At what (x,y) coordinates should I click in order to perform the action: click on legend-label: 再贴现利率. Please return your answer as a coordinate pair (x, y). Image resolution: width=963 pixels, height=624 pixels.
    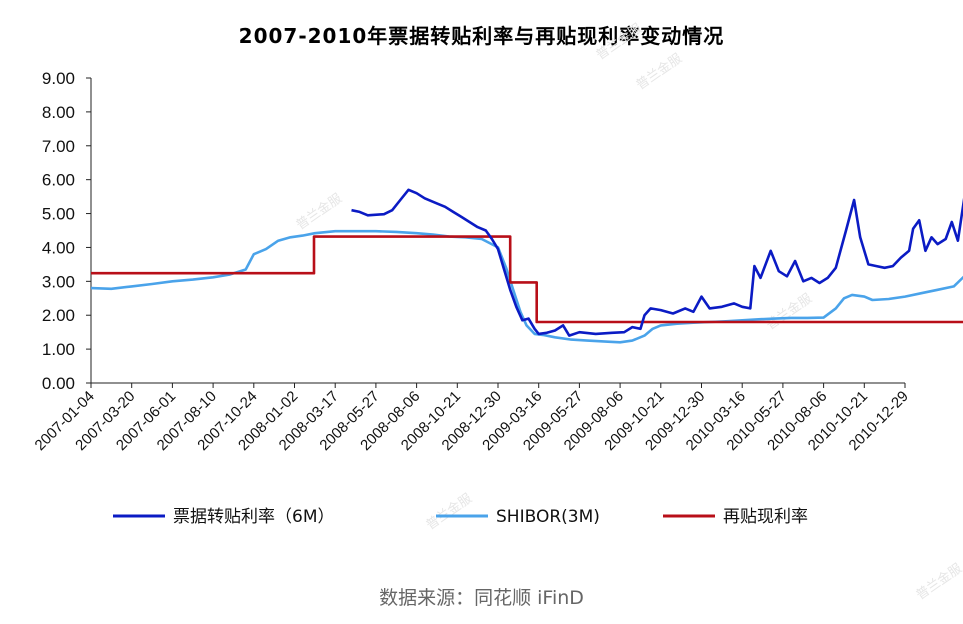
    Looking at the image, I should click on (765, 517).